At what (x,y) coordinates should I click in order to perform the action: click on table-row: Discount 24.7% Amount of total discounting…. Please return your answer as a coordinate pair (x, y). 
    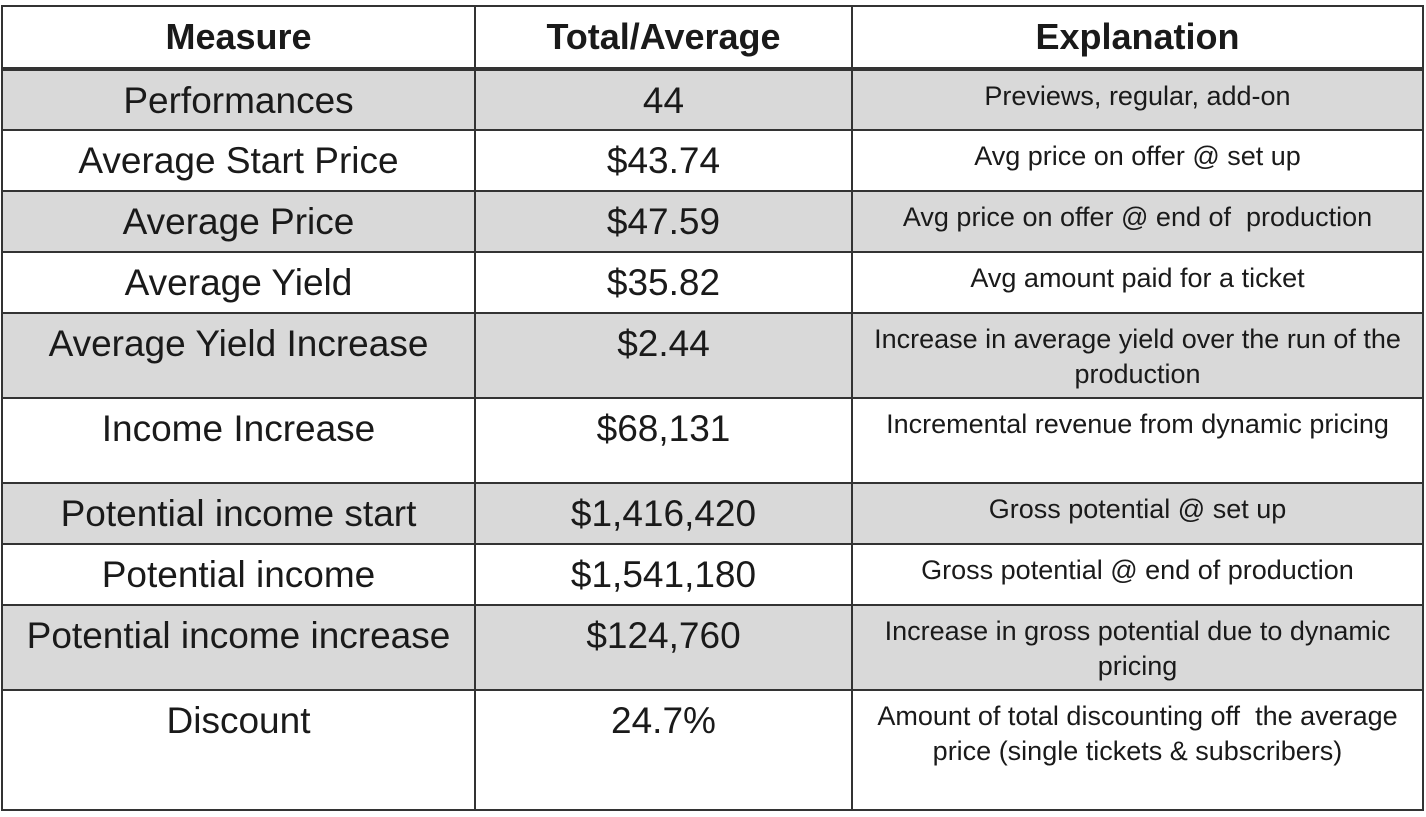
    Looking at the image, I should click on (712, 750).